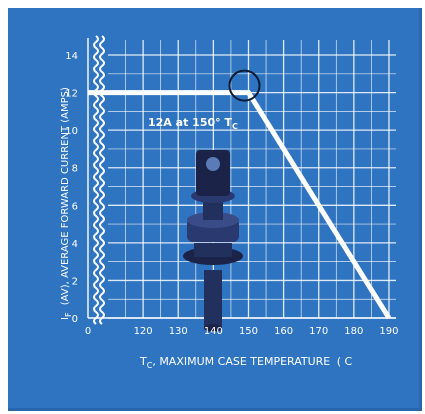 The width and height of the screenshot is (425, 414). I want to click on x-tick-label: 0, so click(88, 331).